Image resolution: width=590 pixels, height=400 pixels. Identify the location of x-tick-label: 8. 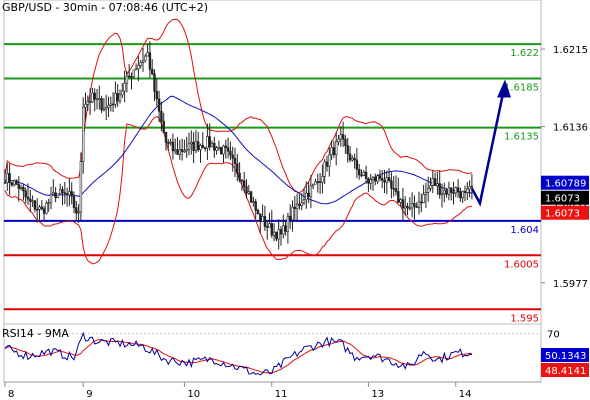
(11, 394).